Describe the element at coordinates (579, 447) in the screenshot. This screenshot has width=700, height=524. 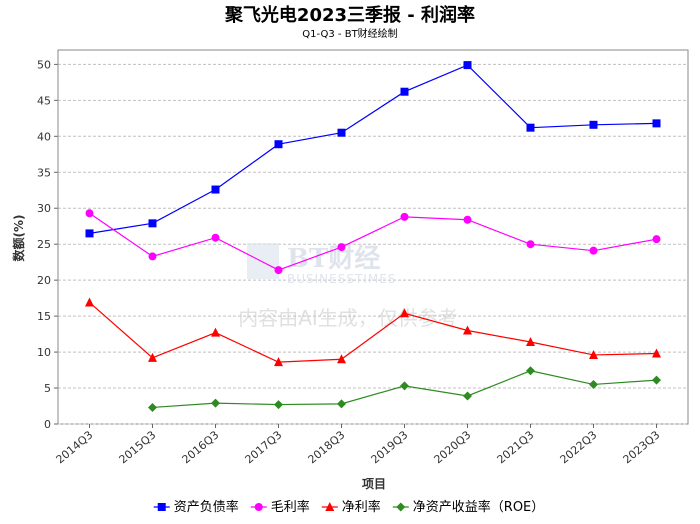
I see `x-tick-label: 2022Q3` at that location.